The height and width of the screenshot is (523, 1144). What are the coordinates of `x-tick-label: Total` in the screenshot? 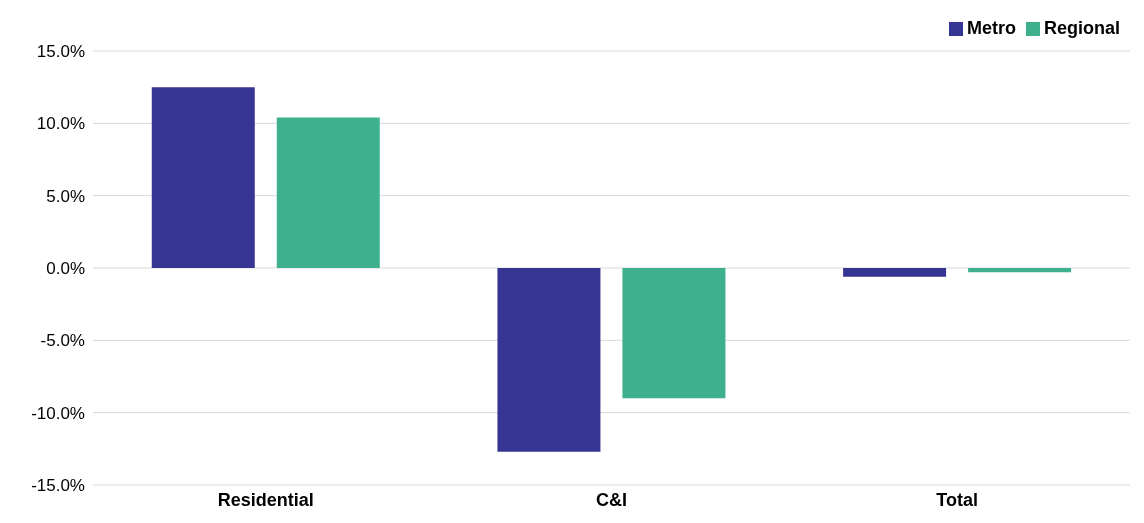 It's located at (957, 499).